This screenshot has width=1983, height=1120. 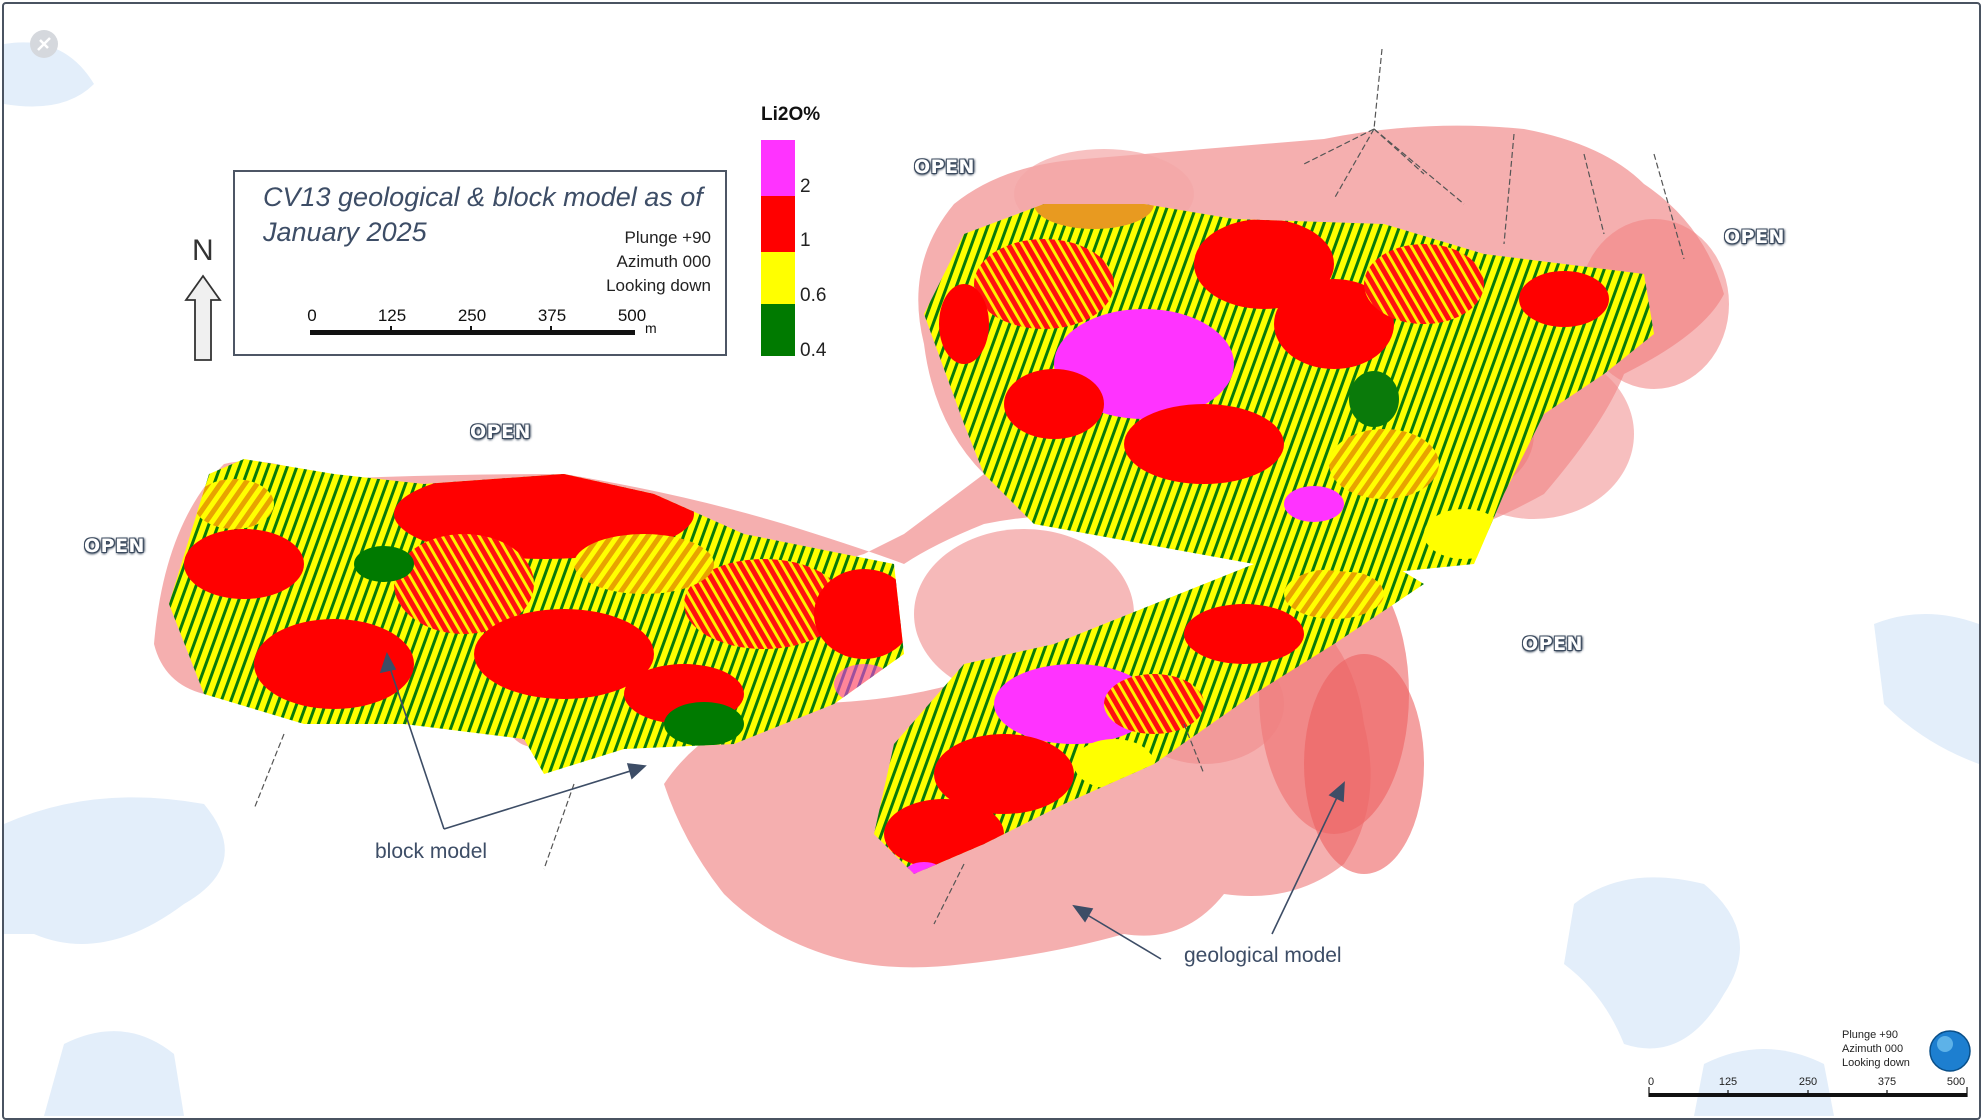 I want to click on legend-label-0-4: 0.4, so click(x=813, y=350).